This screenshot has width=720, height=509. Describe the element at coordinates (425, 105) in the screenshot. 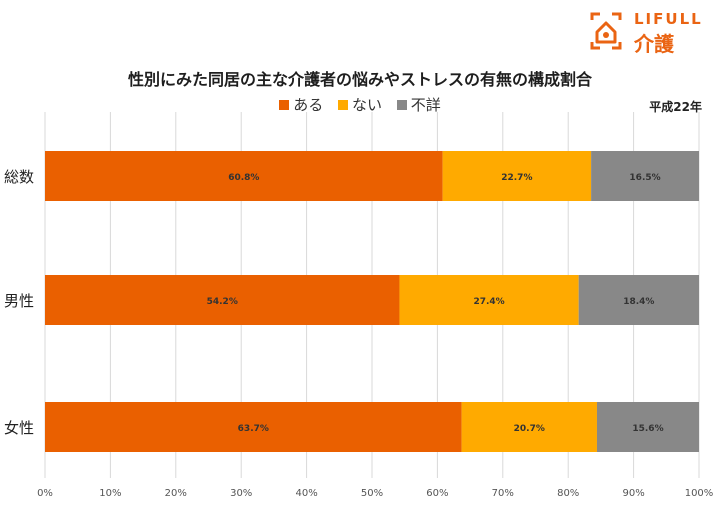

I see `legend-label-fusho: 不詳` at that location.